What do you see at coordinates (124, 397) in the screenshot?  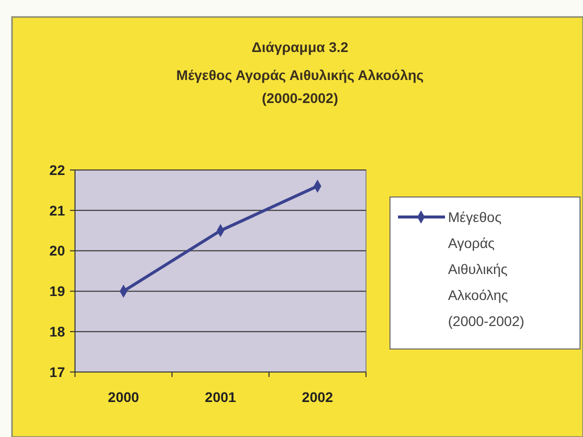 I see `x-tick-label: 2000` at bounding box center [124, 397].